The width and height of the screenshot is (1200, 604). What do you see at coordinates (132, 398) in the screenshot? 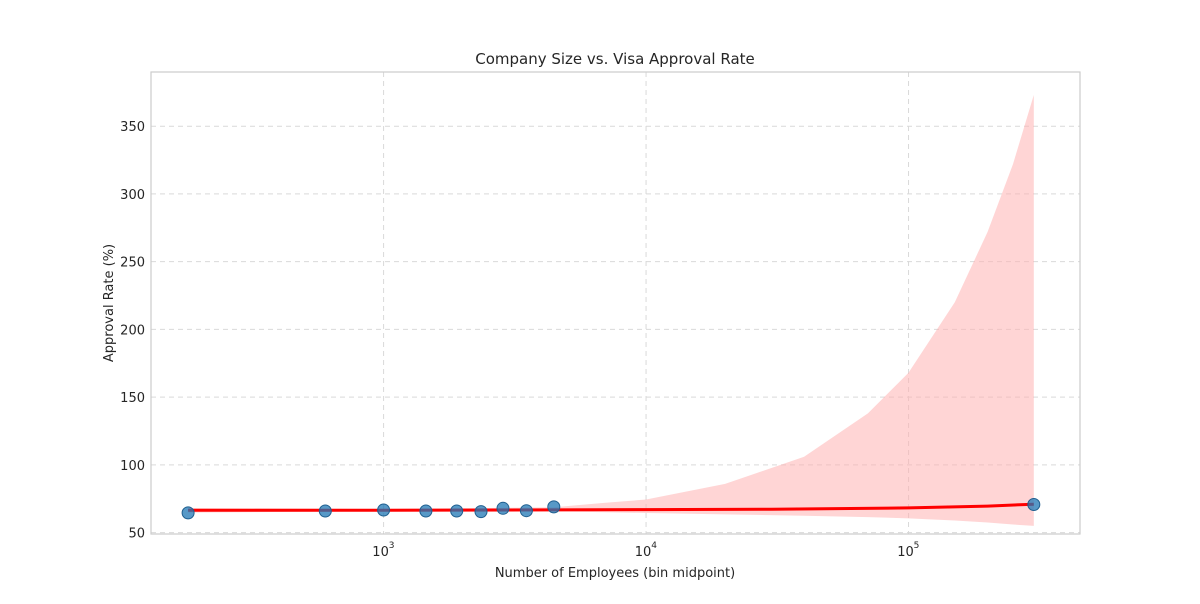
I see `y-tick-label: 150` at bounding box center [132, 398].